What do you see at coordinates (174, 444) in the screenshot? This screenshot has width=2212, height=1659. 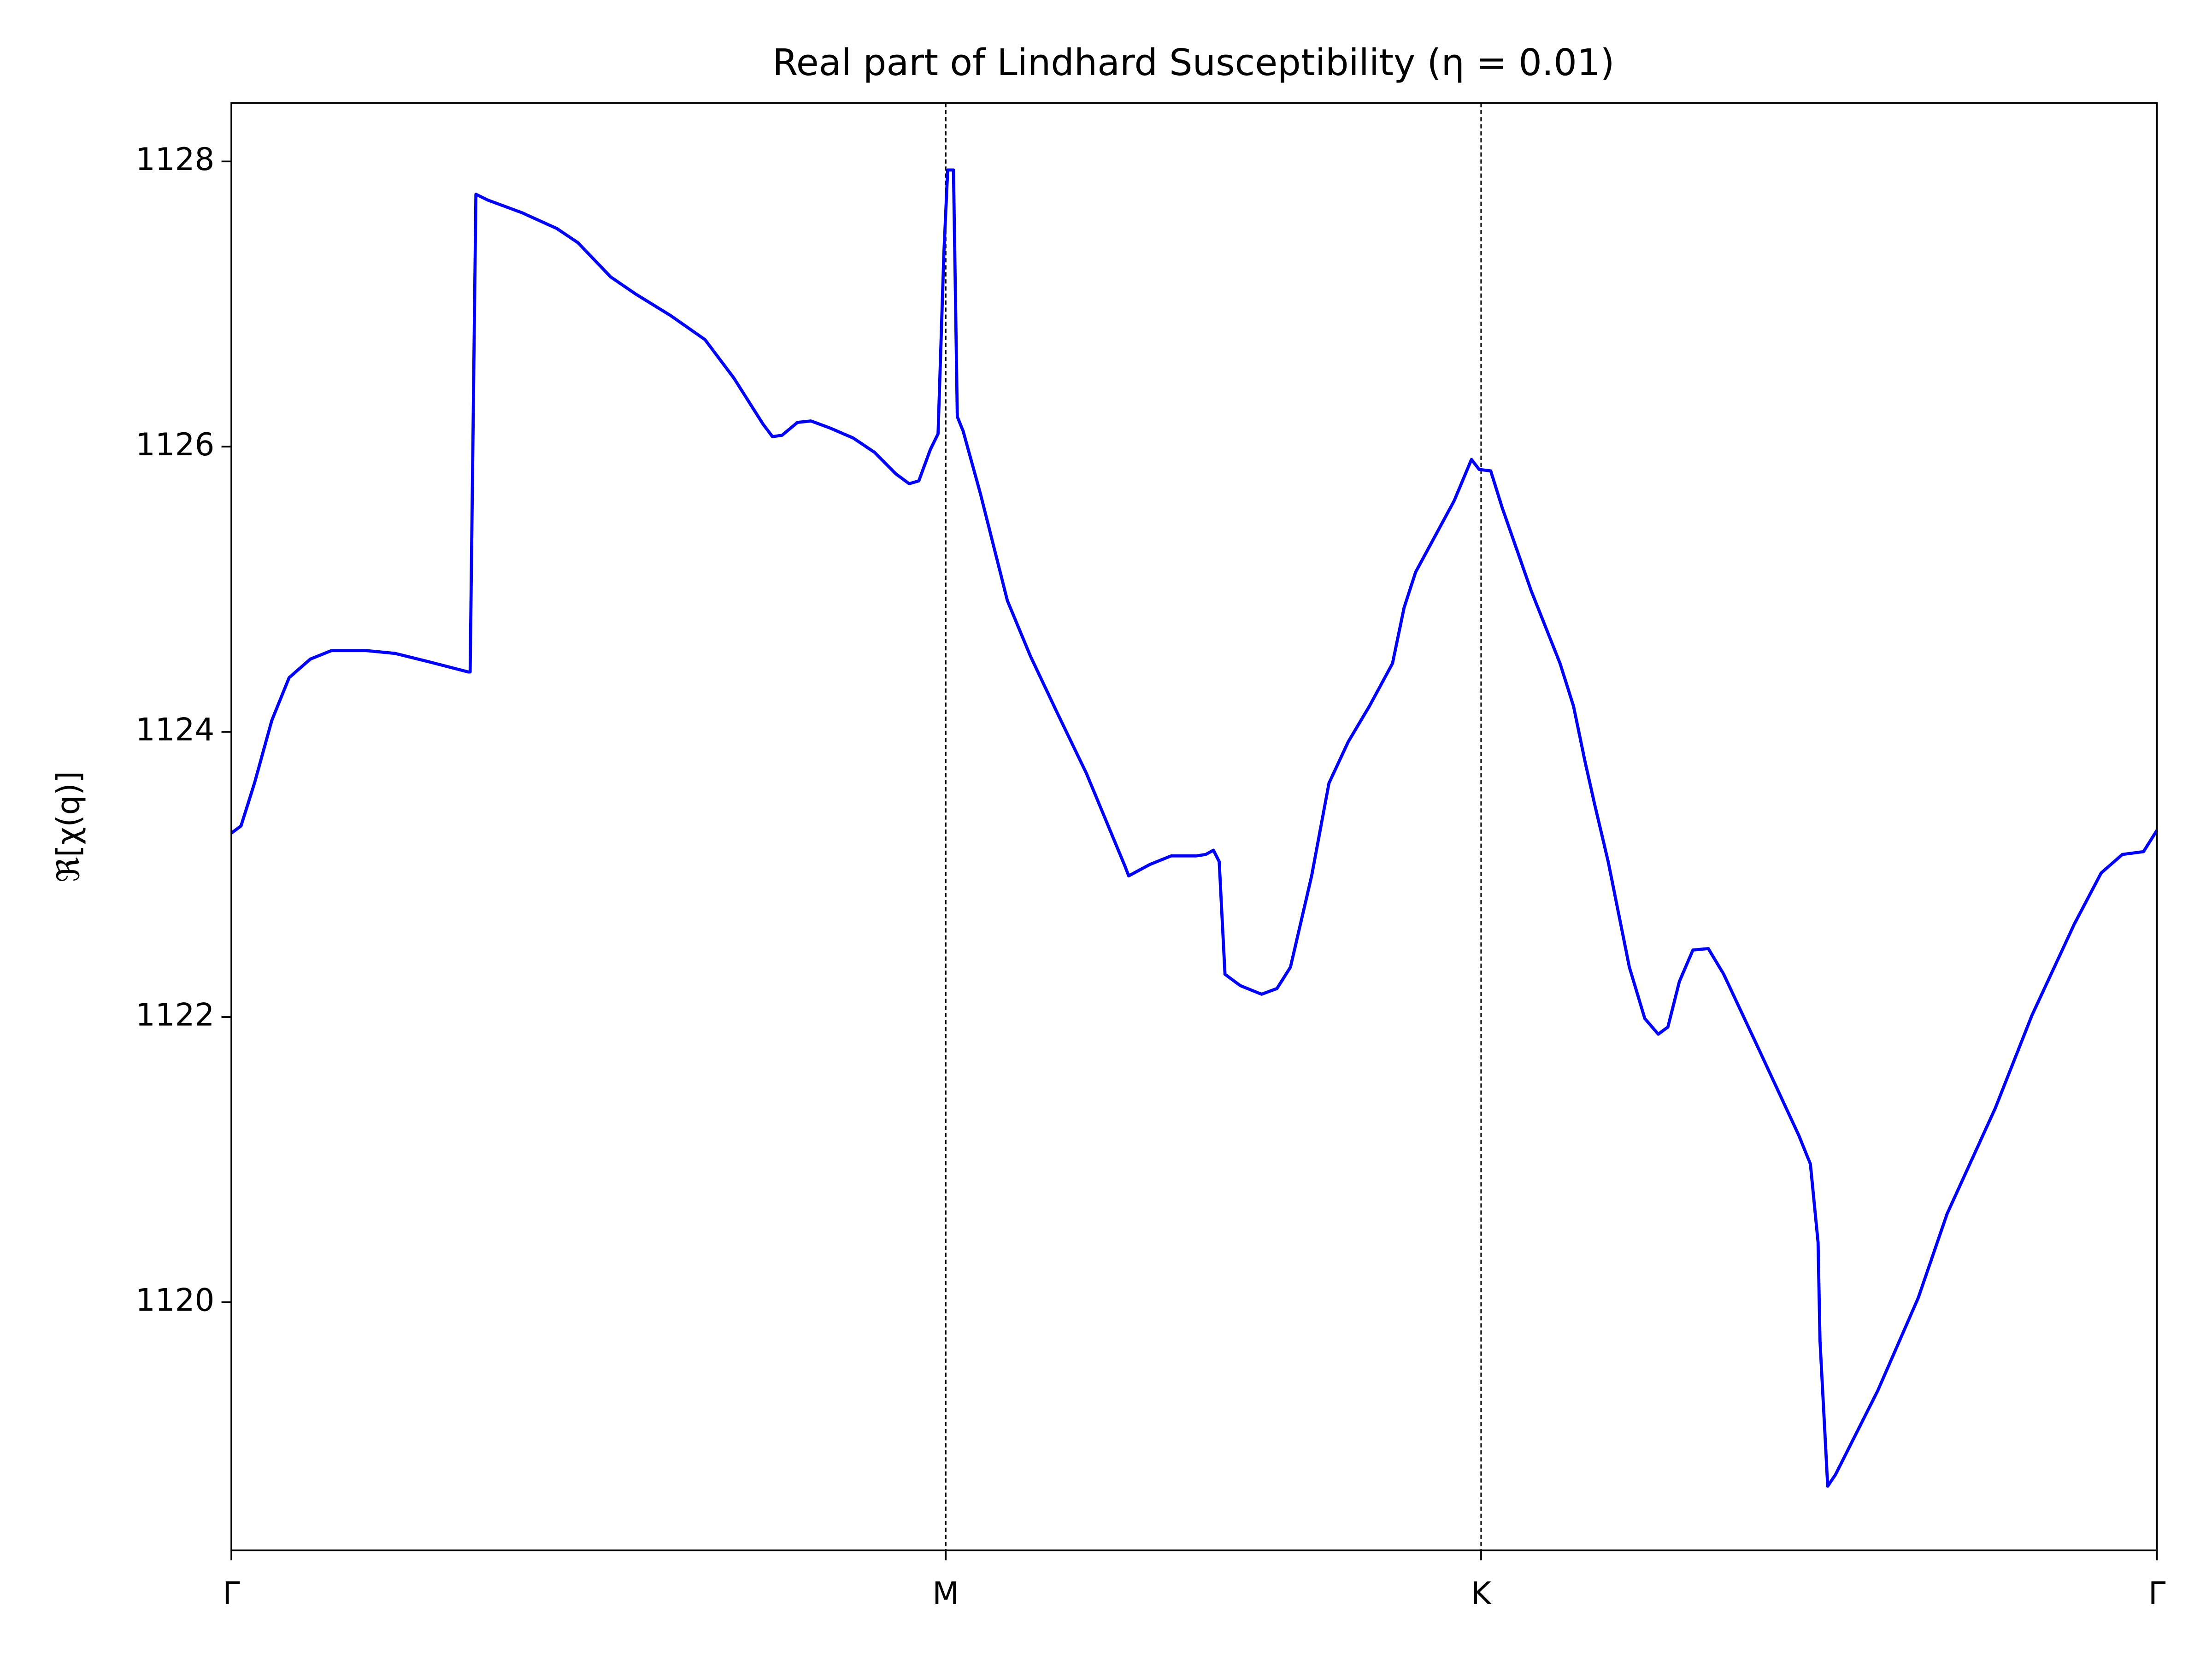 I see `y-tick-label: 1126` at bounding box center [174, 444].